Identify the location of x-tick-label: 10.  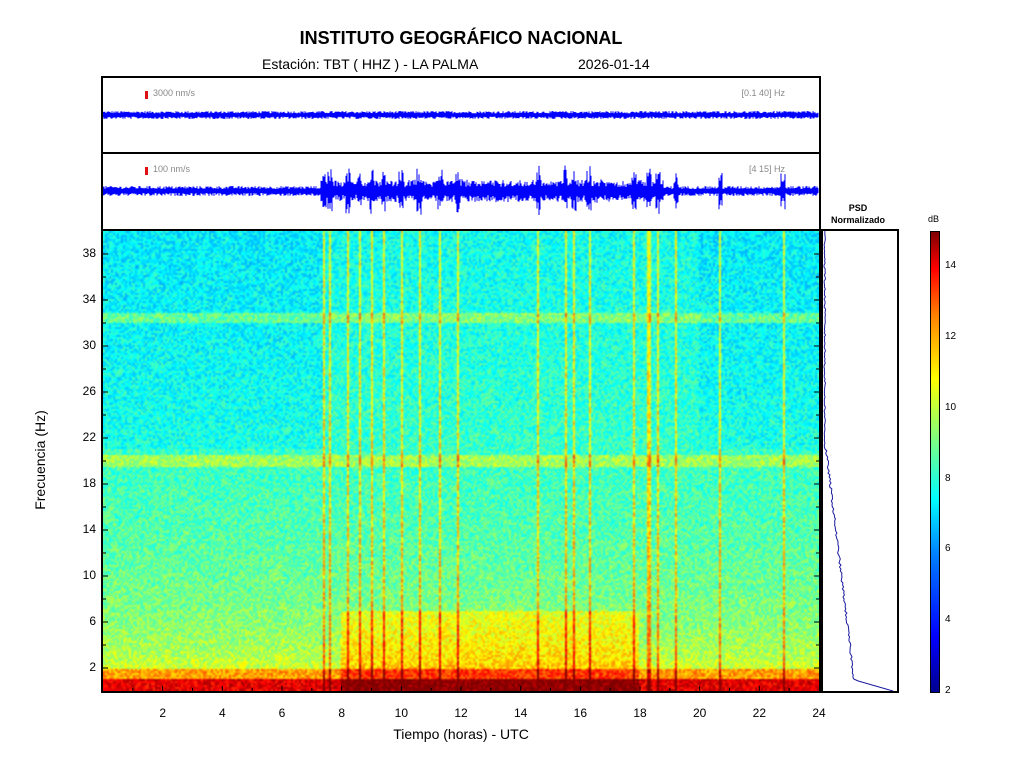
(401, 713).